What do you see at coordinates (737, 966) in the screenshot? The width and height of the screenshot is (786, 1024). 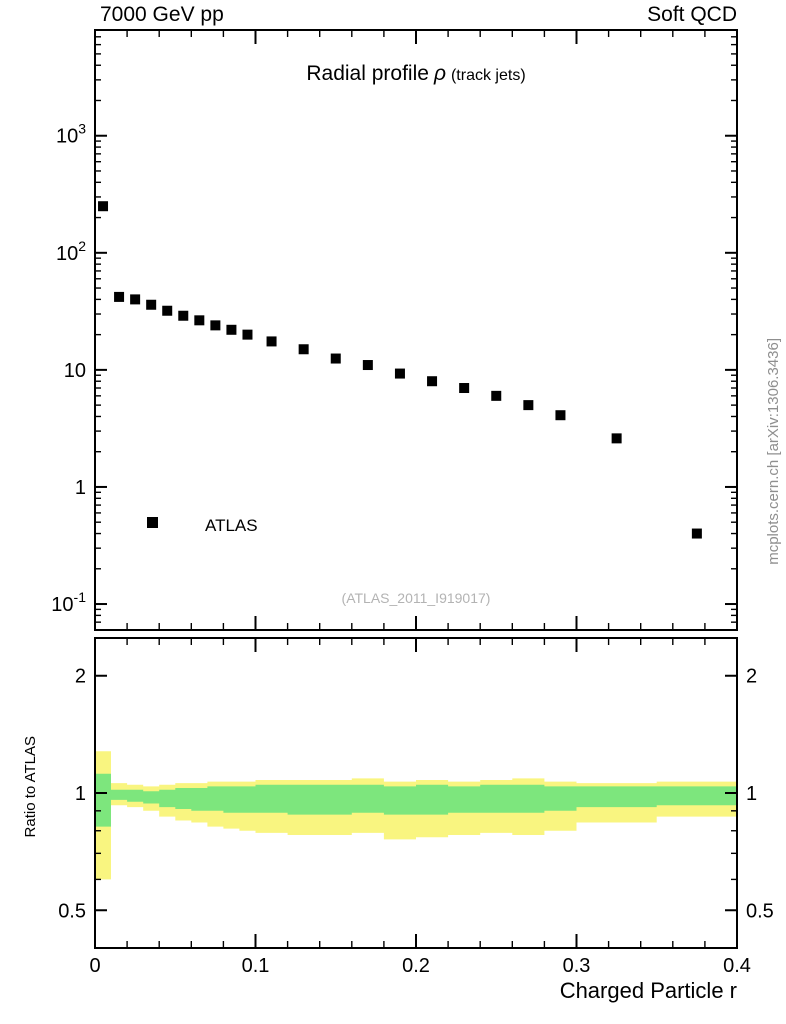 I see `x-tick-label: 0.4` at bounding box center [737, 966].